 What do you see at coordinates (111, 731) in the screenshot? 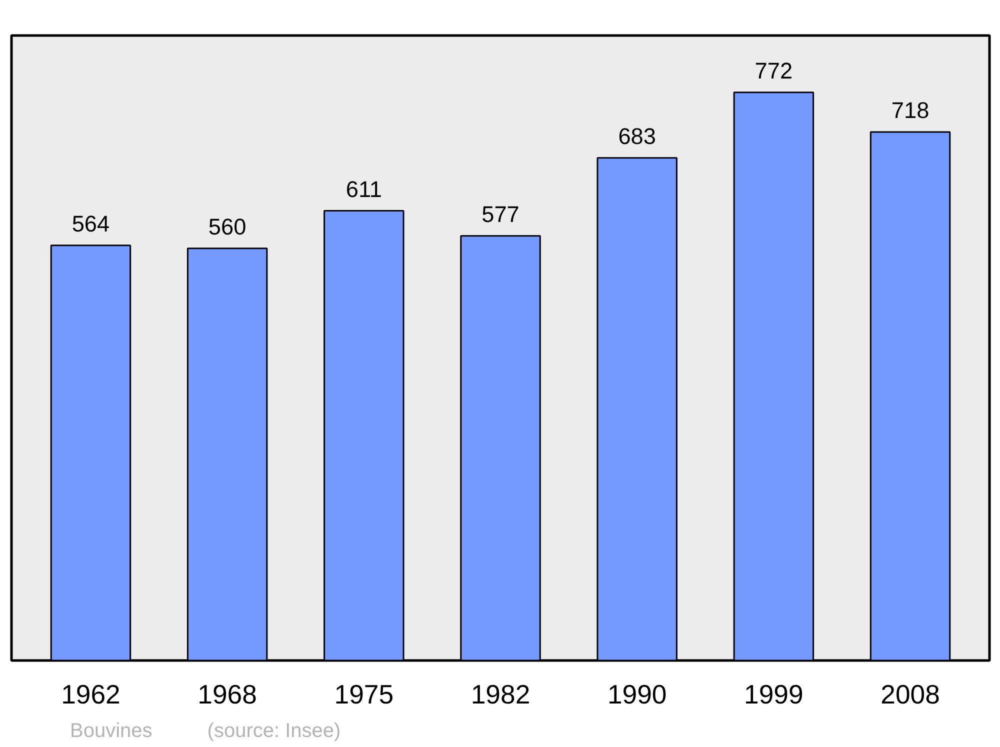
I see `text: Bouvines` at bounding box center [111, 731].